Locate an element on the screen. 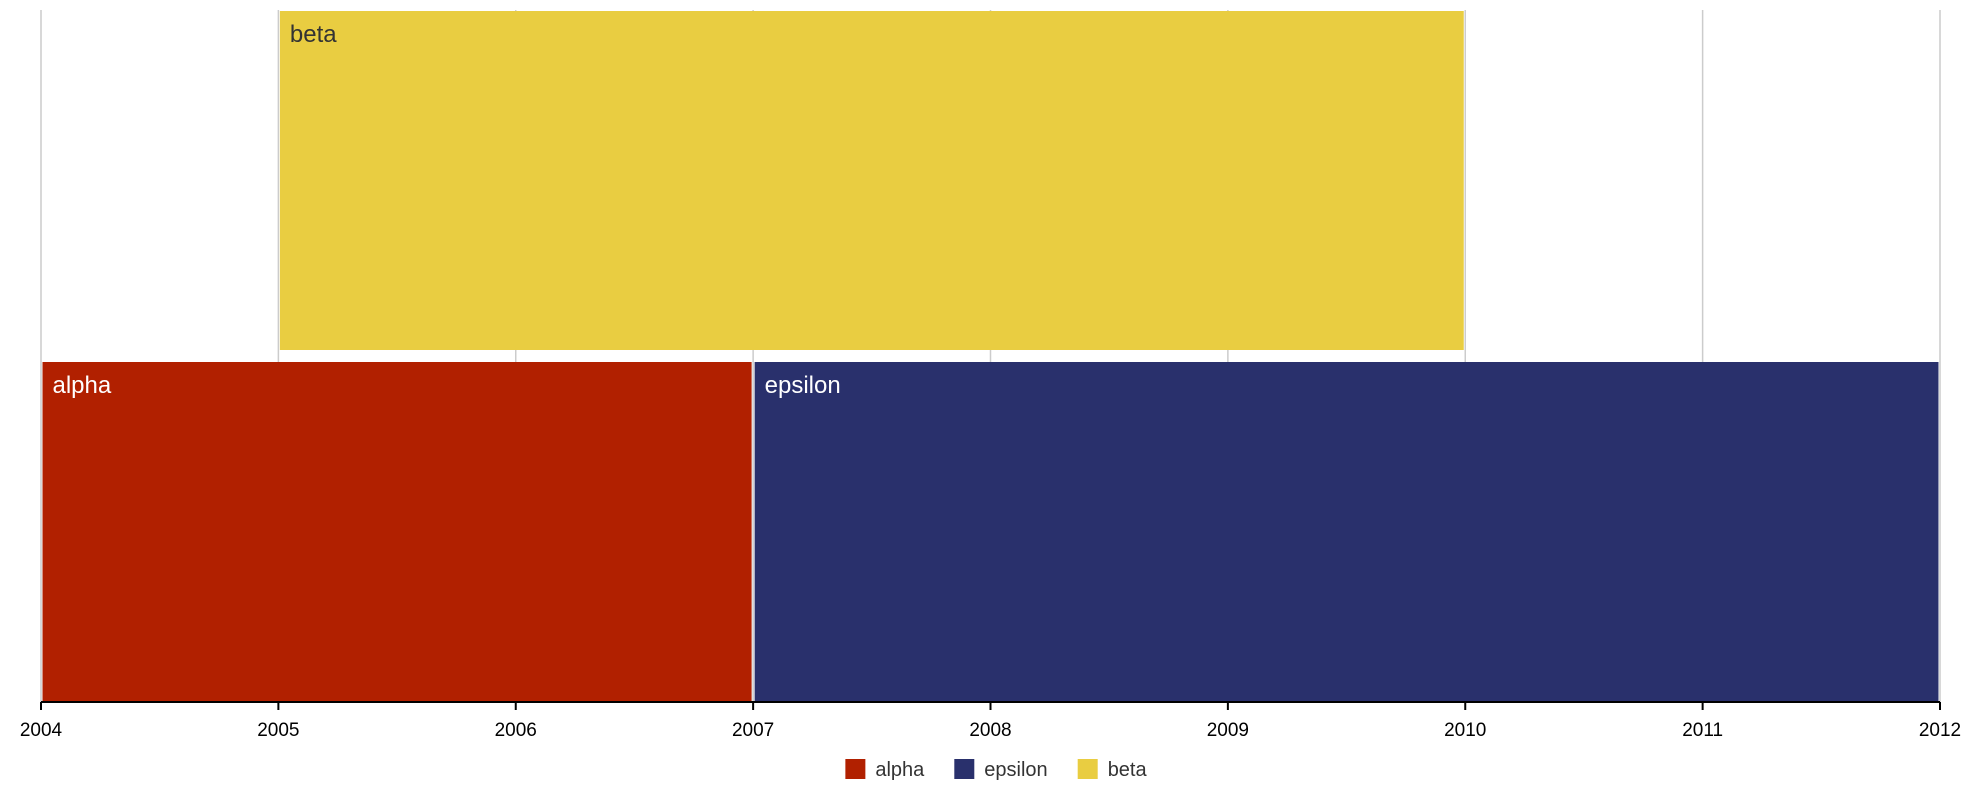 This screenshot has height=800, width=1980. legend-swatch-alpha is located at coordinates (855, 769).